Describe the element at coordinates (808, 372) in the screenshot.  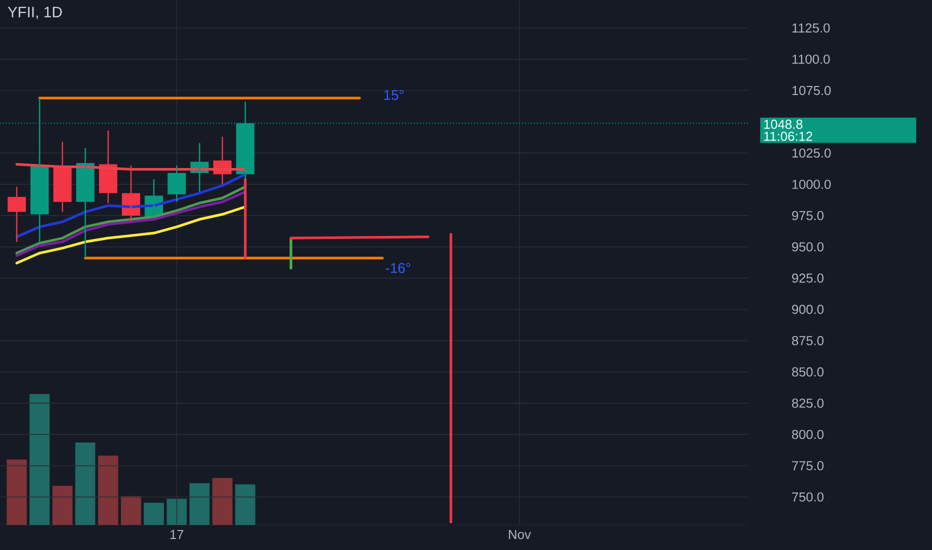
I see `y-tick-label: 850.0` at that location.